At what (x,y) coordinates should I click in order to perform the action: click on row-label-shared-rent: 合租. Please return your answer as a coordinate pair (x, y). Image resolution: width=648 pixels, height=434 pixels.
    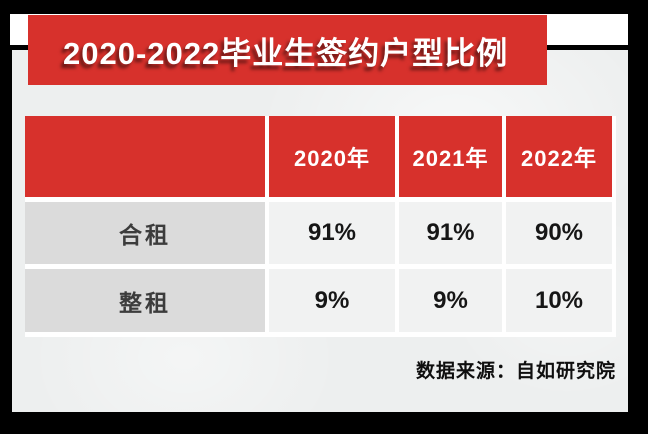
    Looking at the image, I should click on (145, 233).